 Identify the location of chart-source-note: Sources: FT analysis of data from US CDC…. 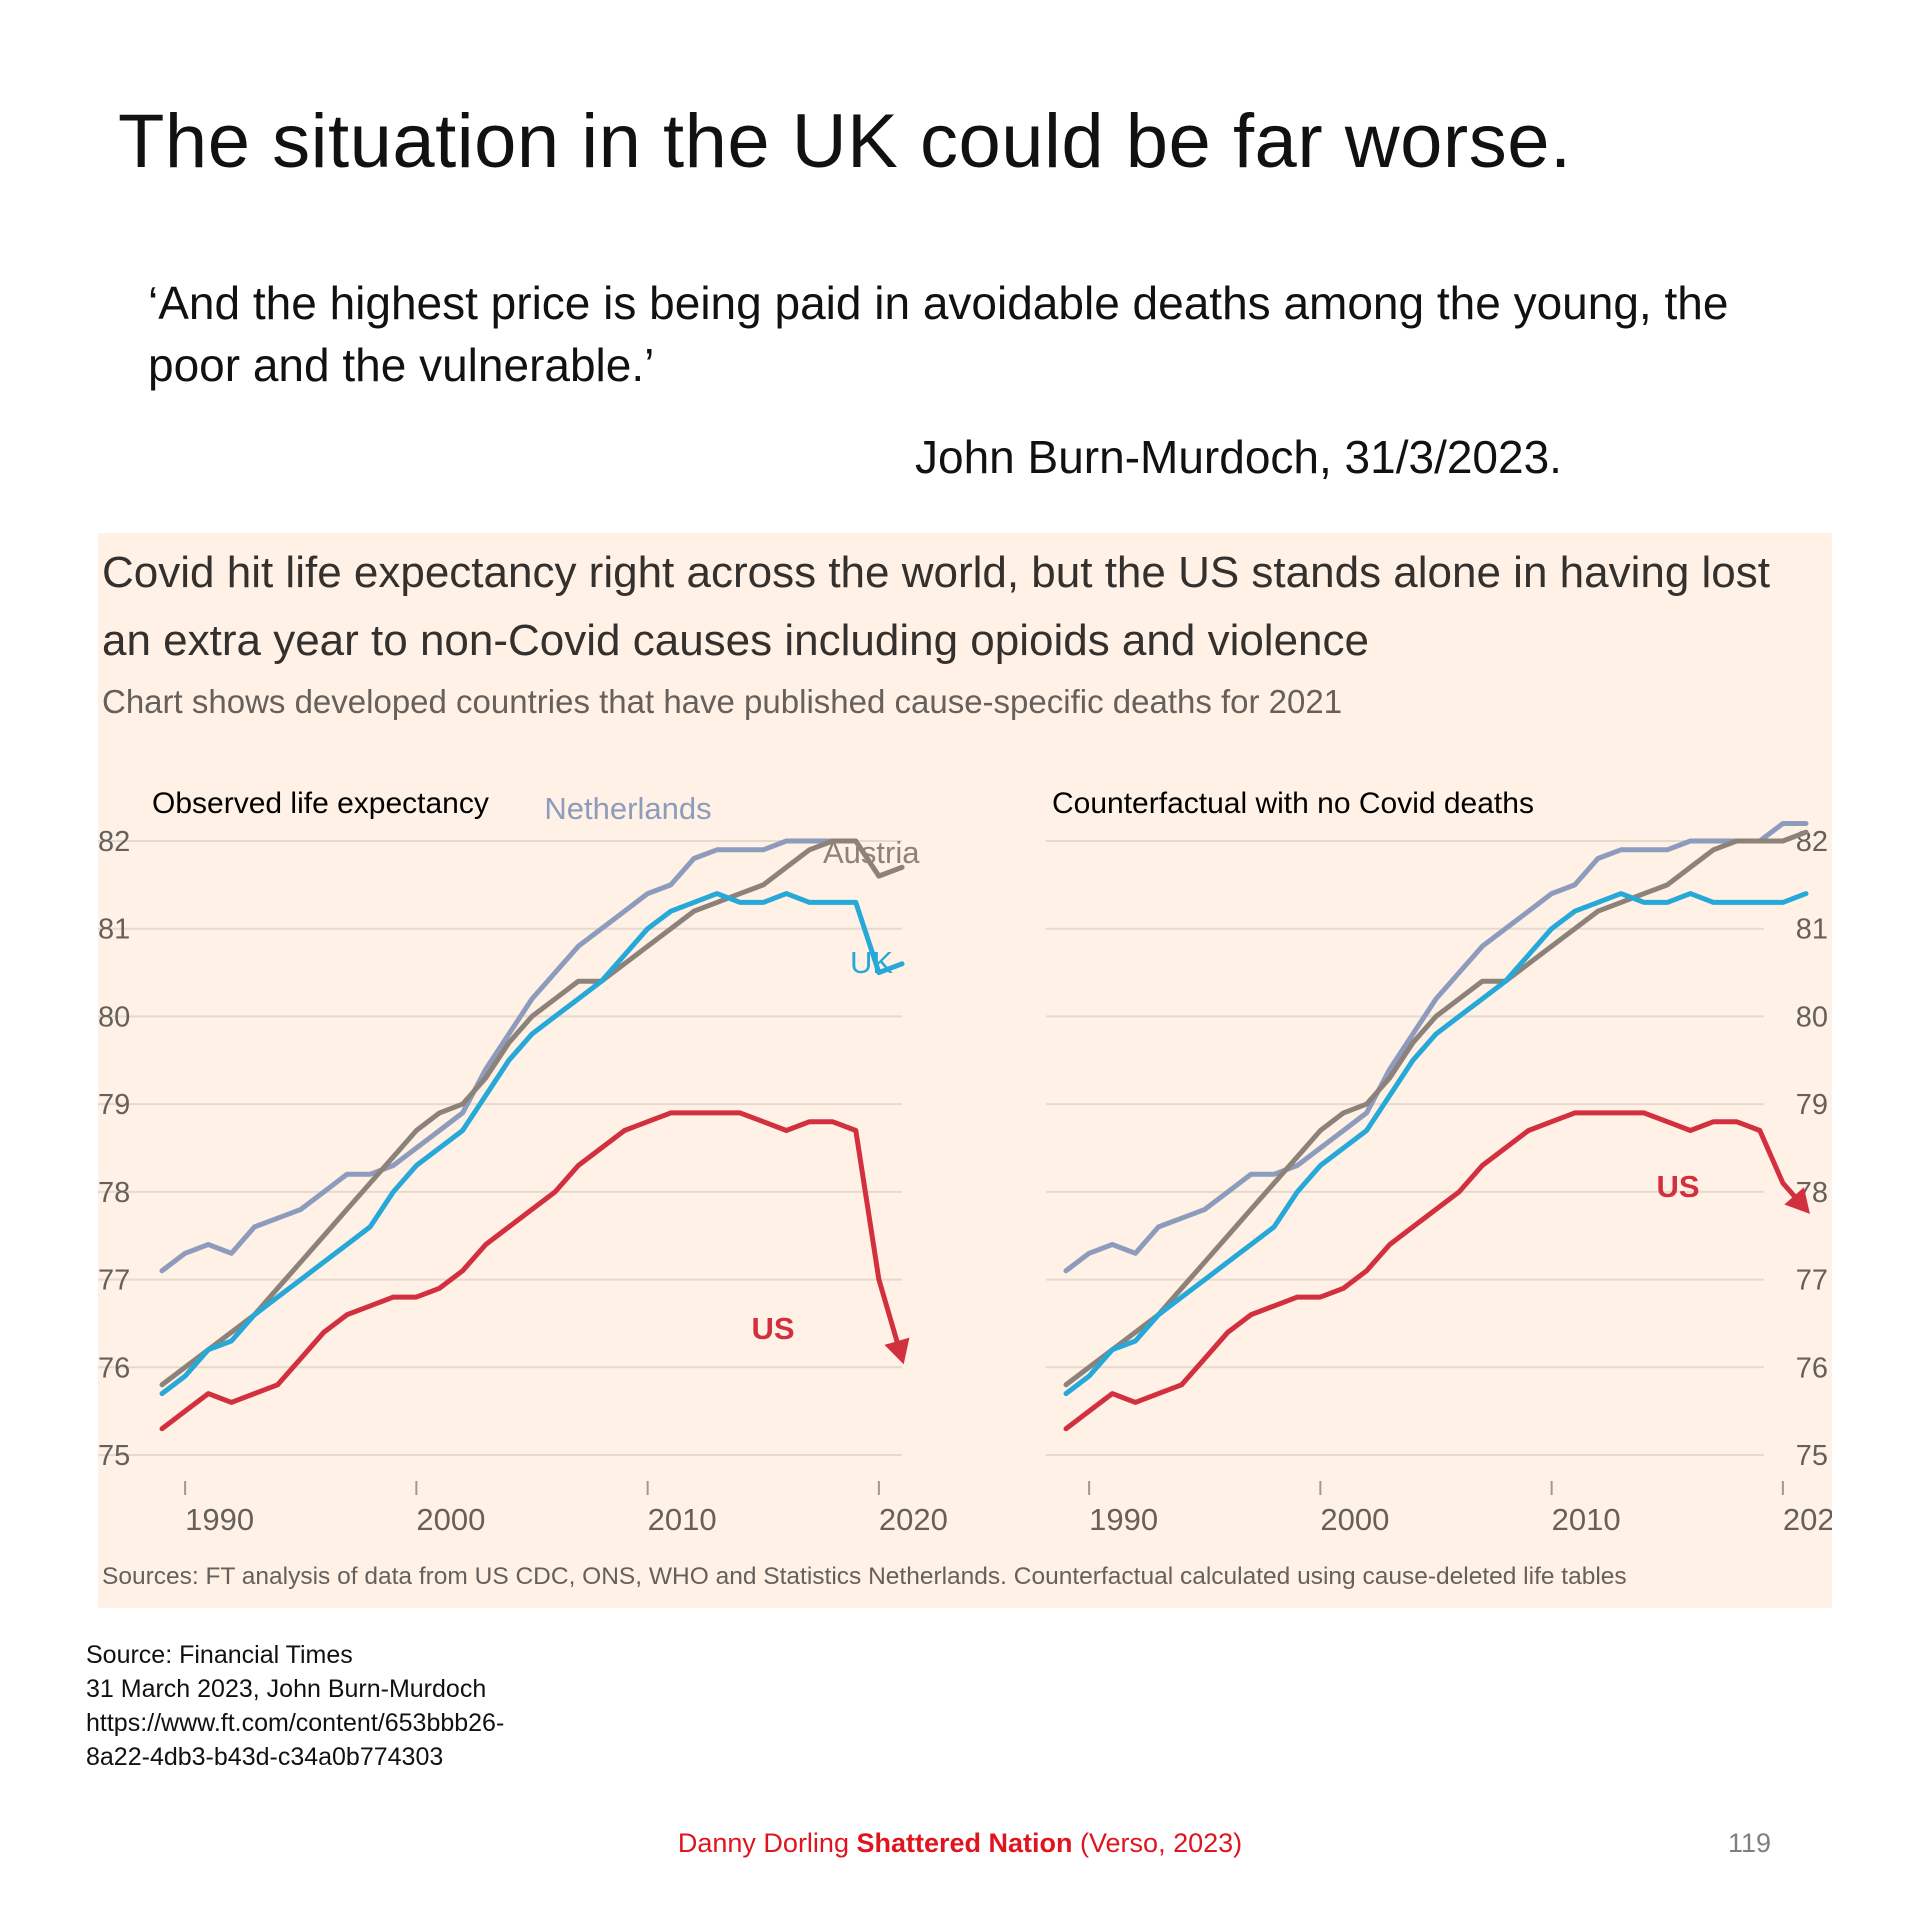
(864, 1576).